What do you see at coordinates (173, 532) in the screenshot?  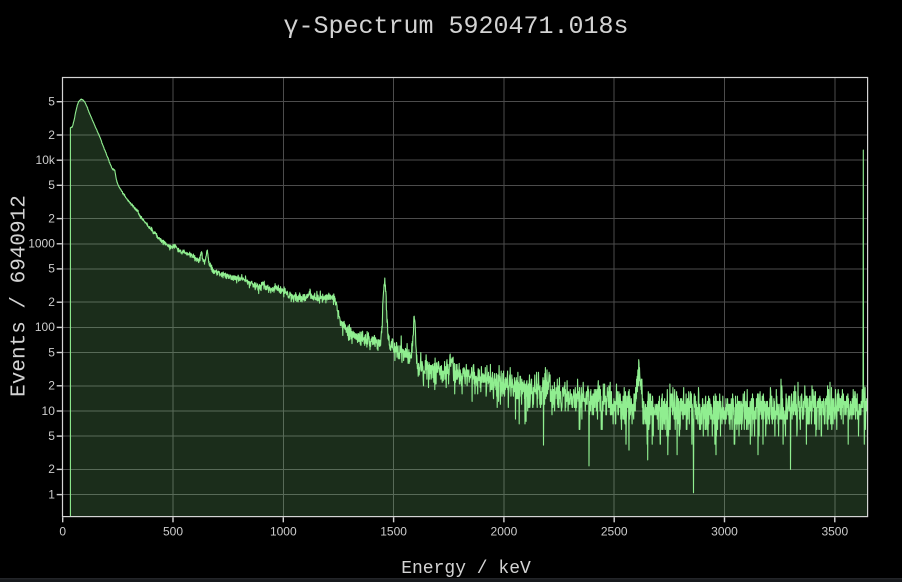 I see `svg-text: 500` at bounding box center [173, 532].